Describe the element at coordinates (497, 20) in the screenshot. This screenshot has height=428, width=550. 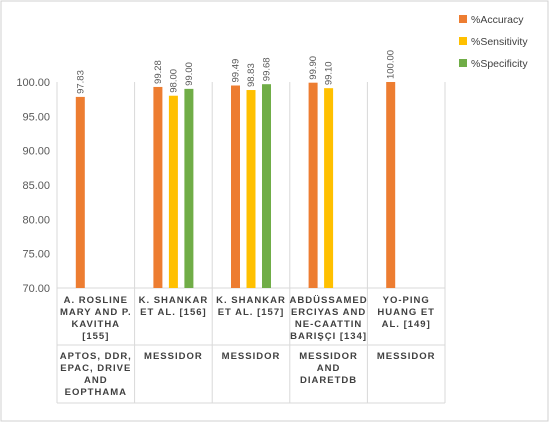
I see `legend-label: %Accuracy` at that location.